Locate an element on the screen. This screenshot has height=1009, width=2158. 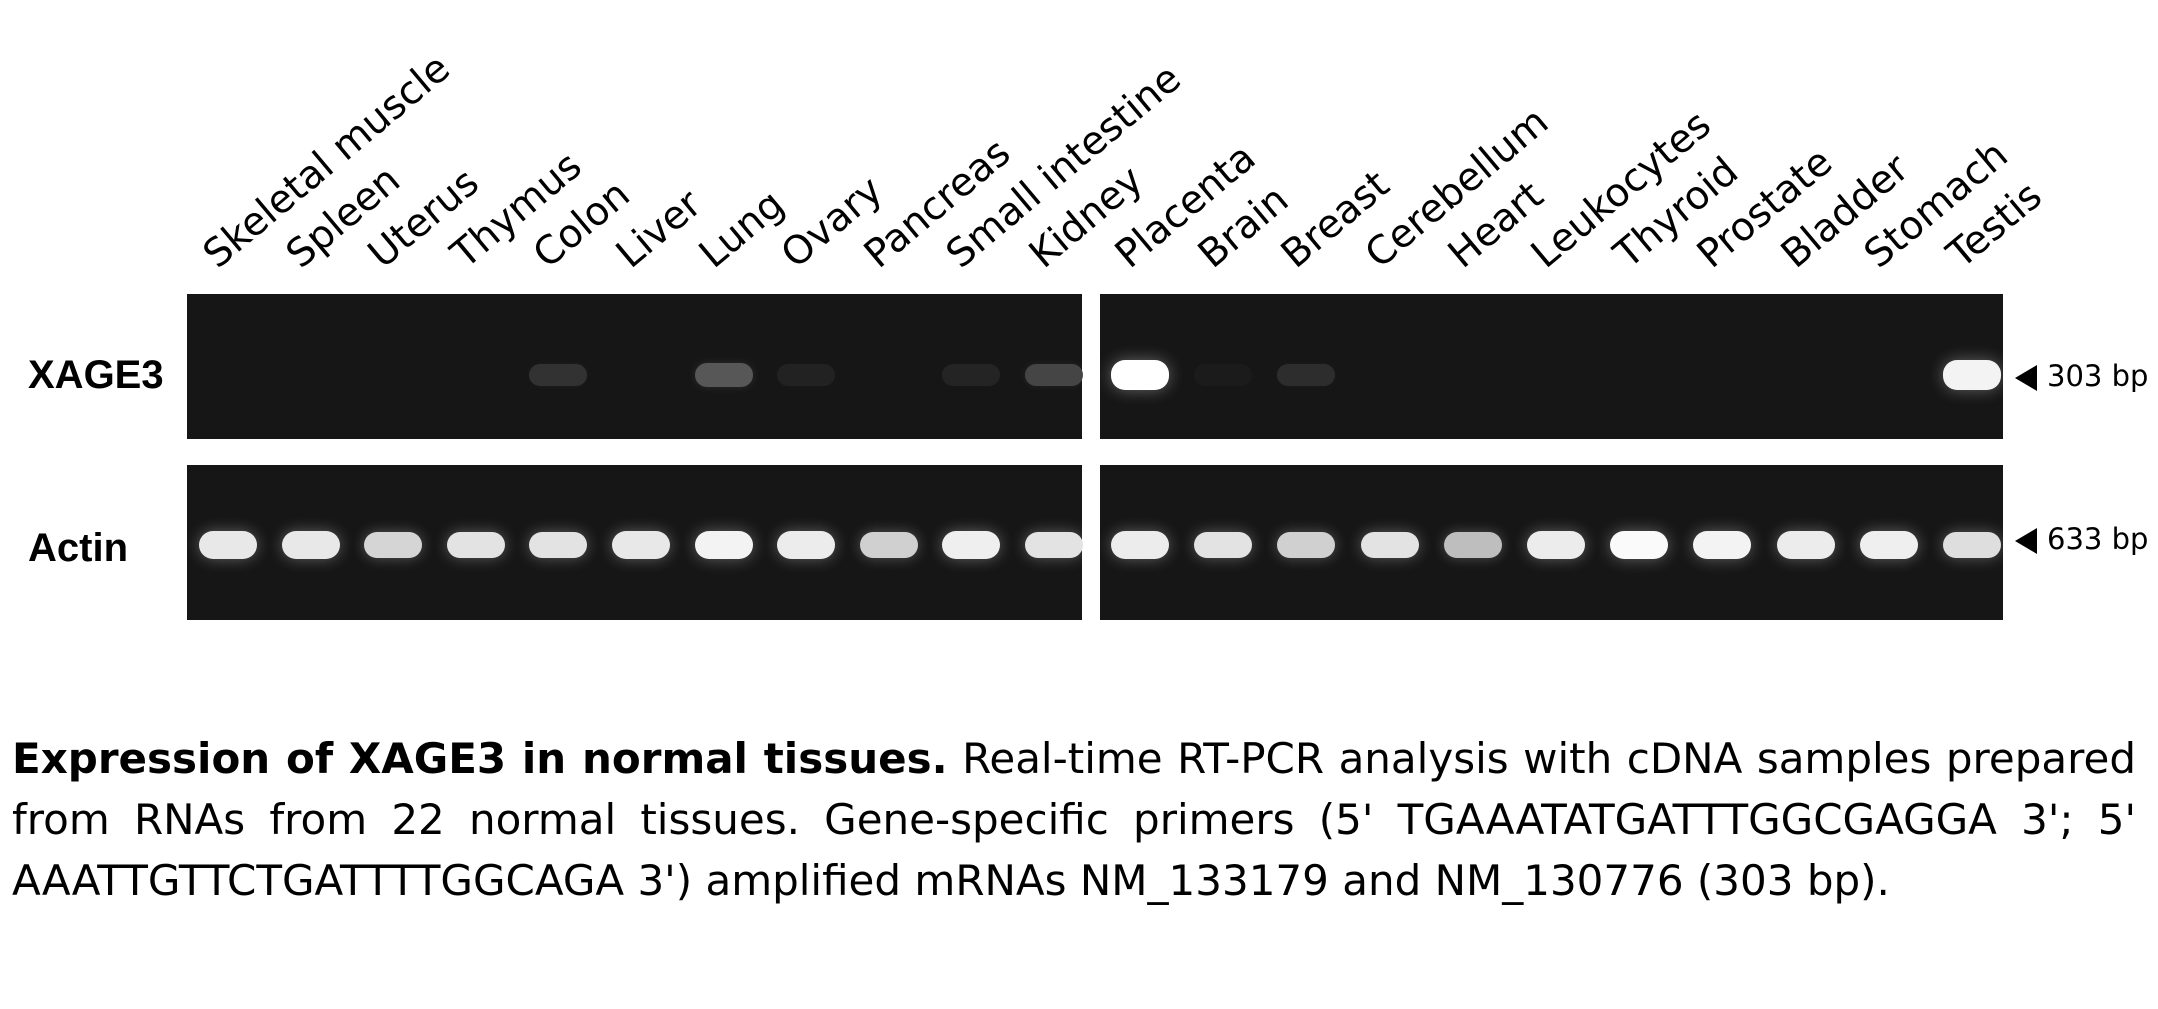
caption-title: Expression of XAGE3 in normal tissues. is located at coordinates (480, 758).